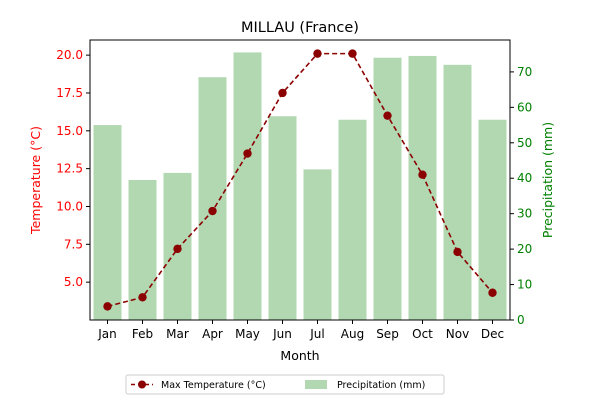  I want to click on right-axis-ticks: 0 10 20 30 40 50 60 70, so click(521, 196).